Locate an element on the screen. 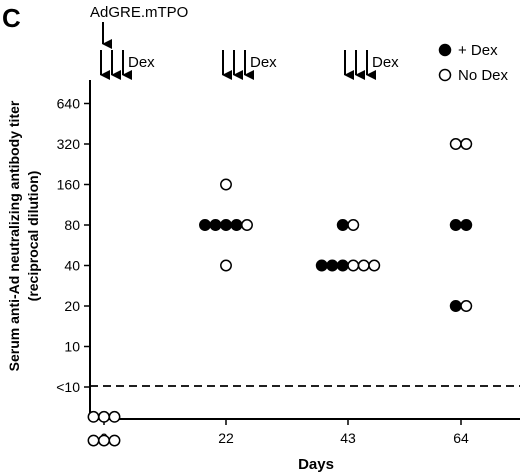 The width and height of the screenshot is (520, 475). y-tick-label: 320 is located at coordinates (69, 144).